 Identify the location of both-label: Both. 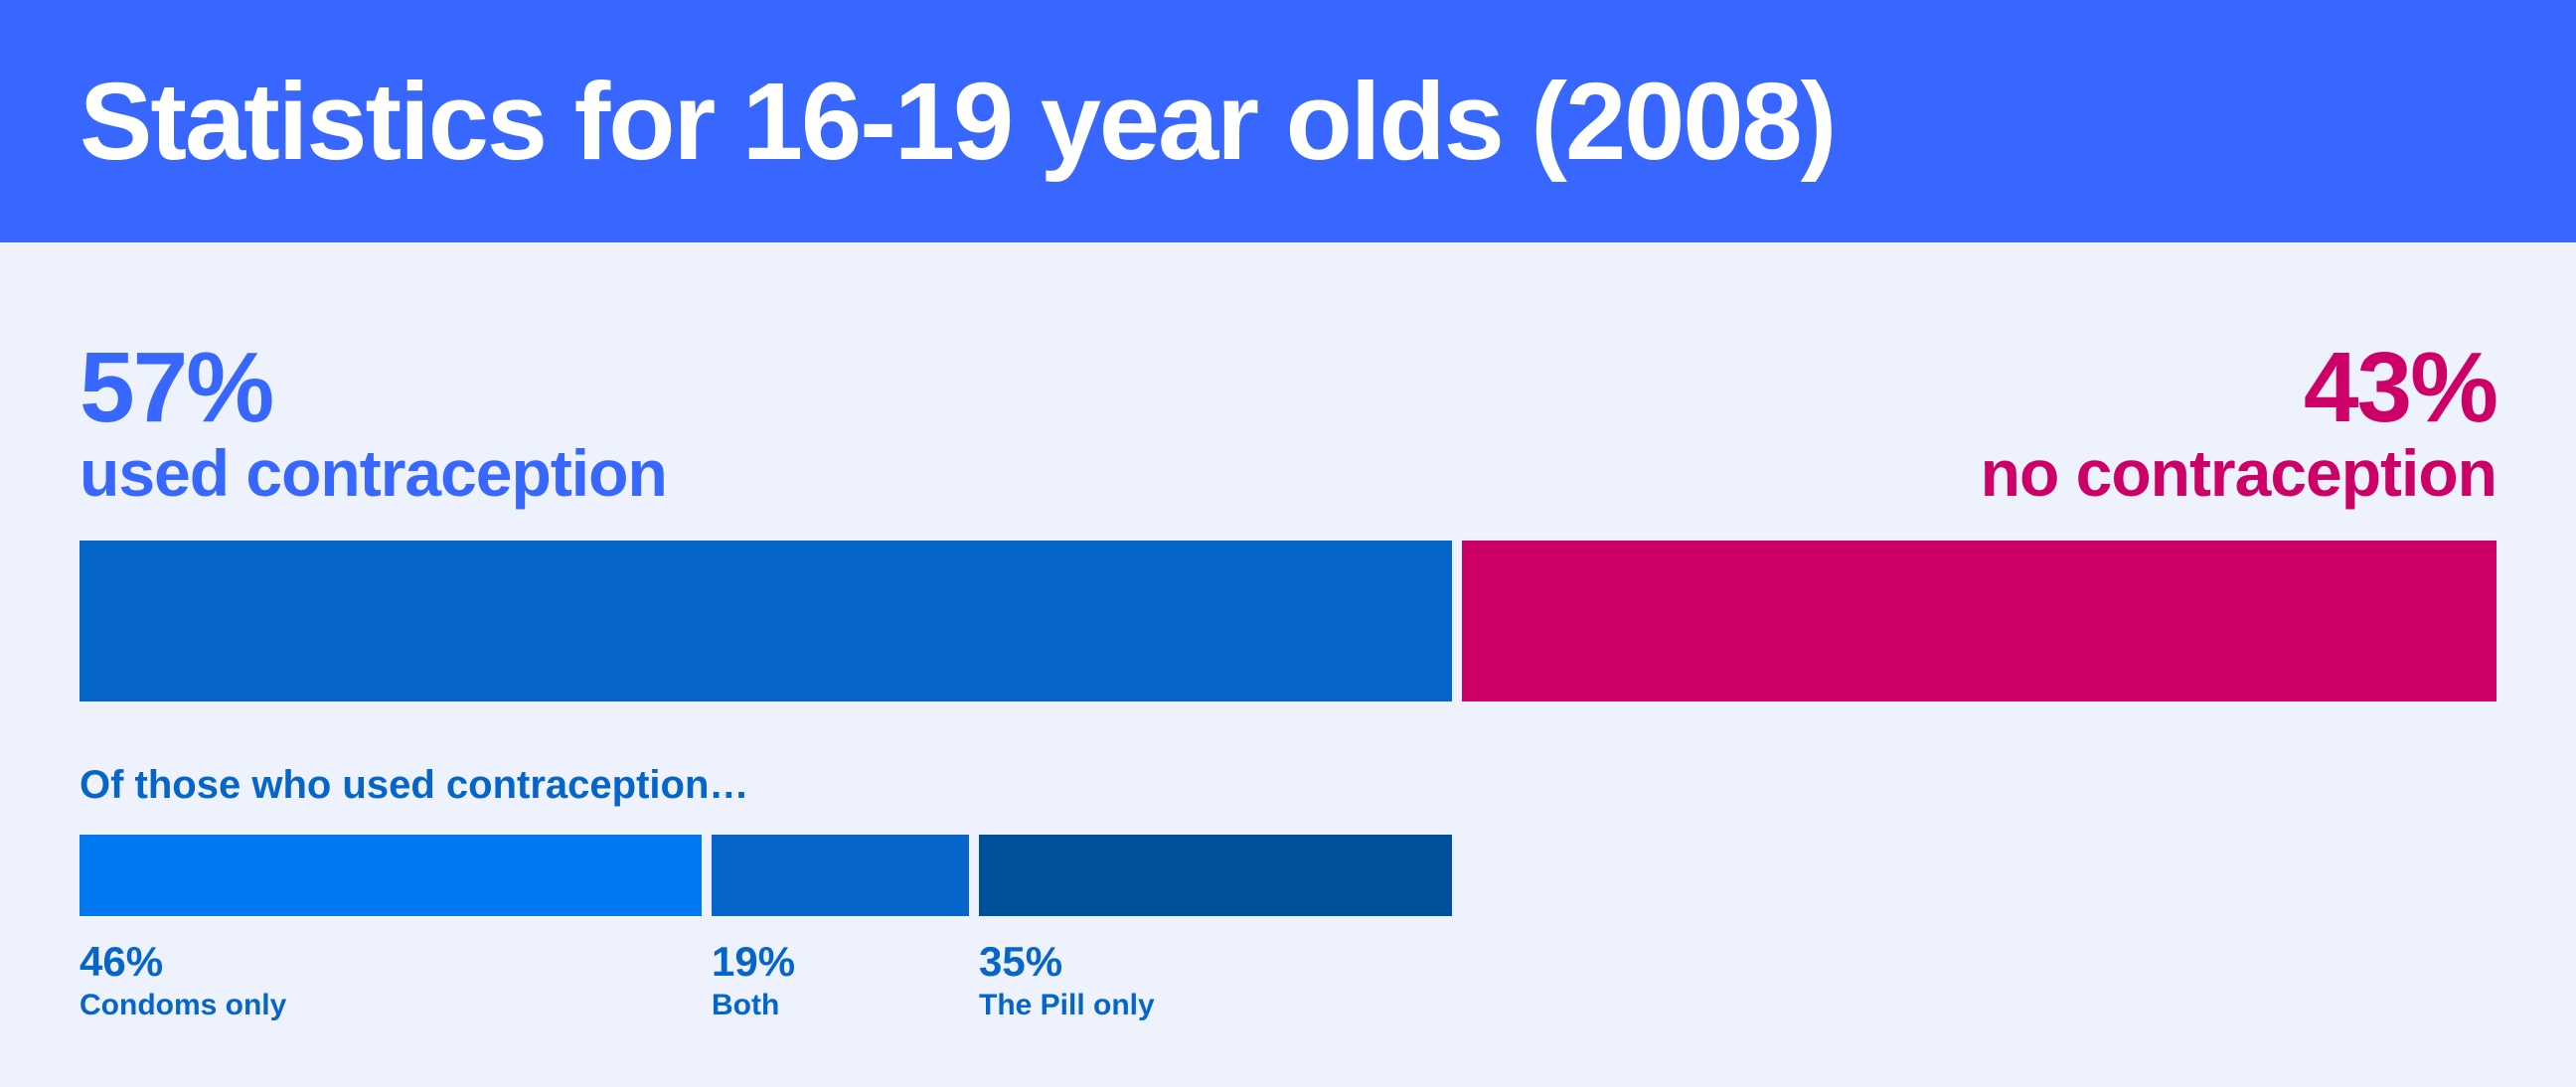
(746, 1005).